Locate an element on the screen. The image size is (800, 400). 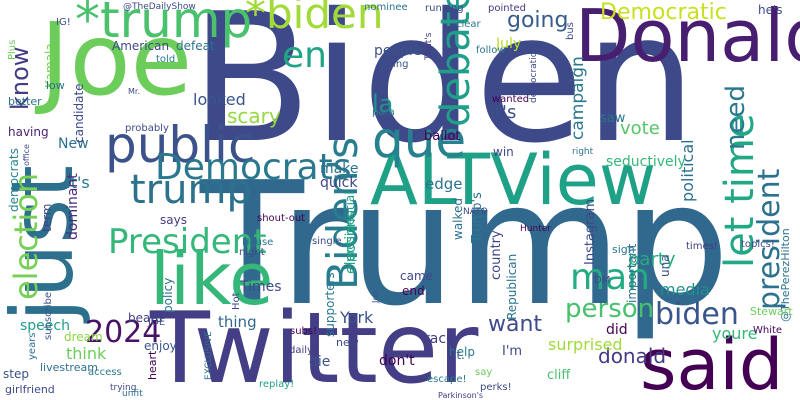
word: office is located at coordinates (26, 155).